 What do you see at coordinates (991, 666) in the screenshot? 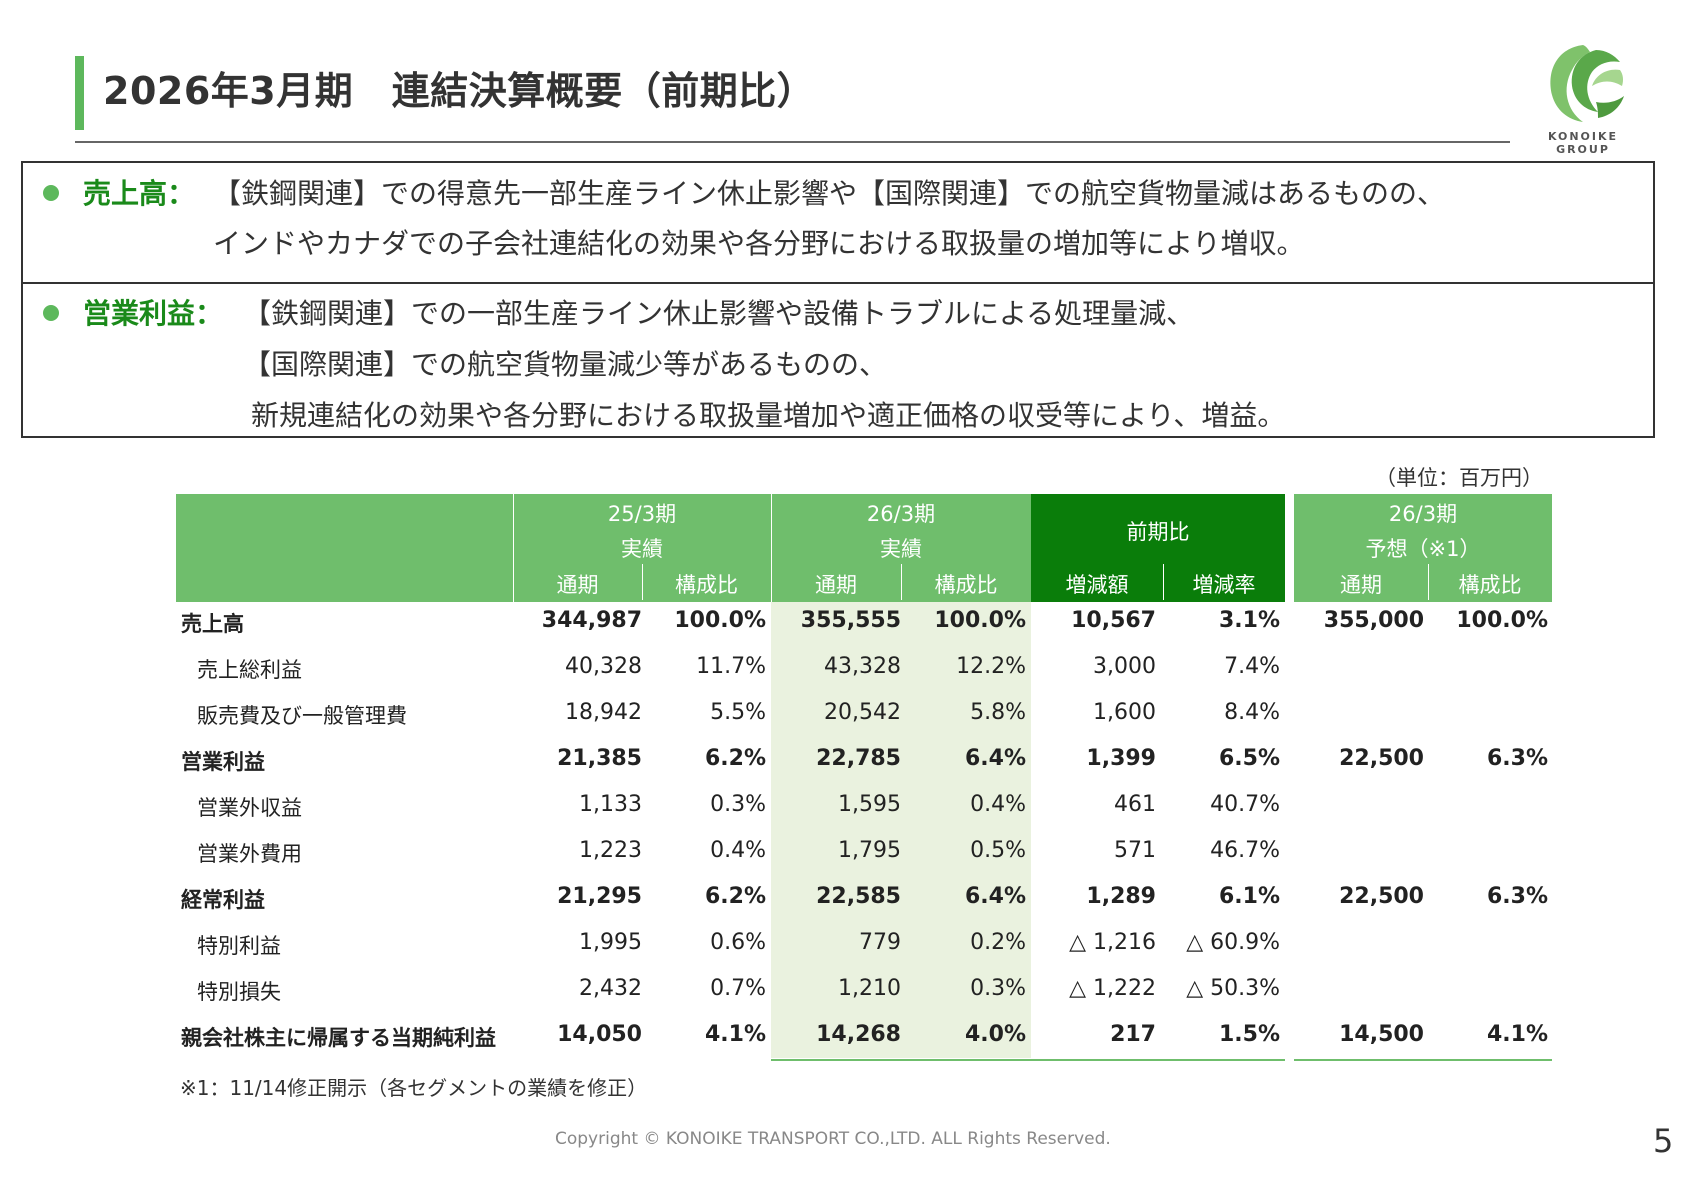
I see `table-cell: 12.2%` at bounding box center [991, 666].